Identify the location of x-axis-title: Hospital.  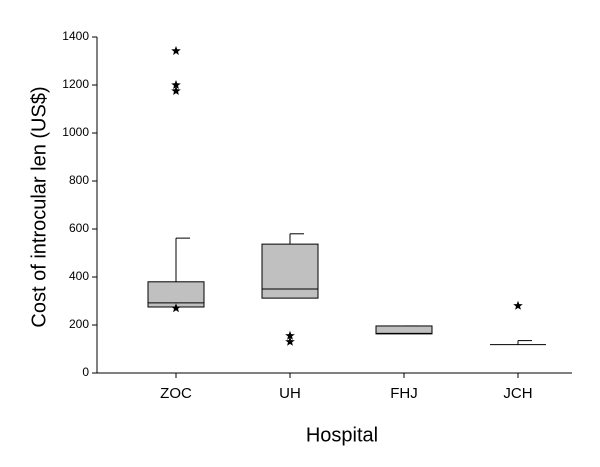
(342, 435).